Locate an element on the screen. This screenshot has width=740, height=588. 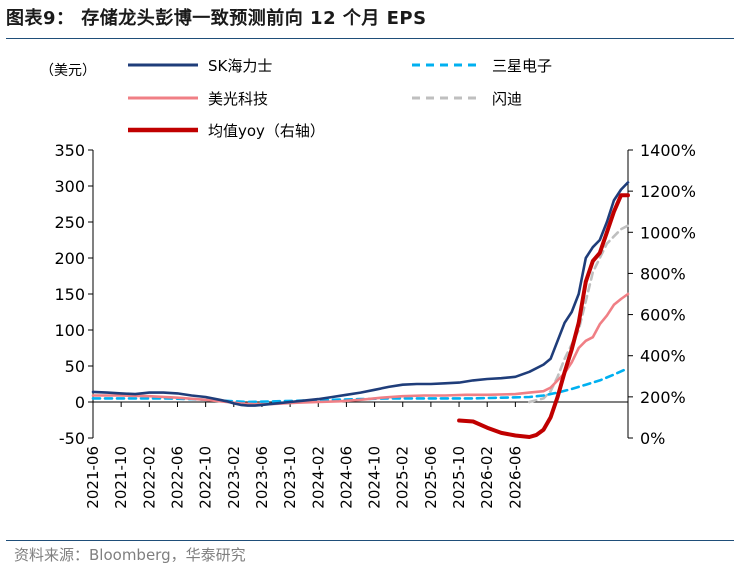
source-rule is located at coordinates (370, 540).